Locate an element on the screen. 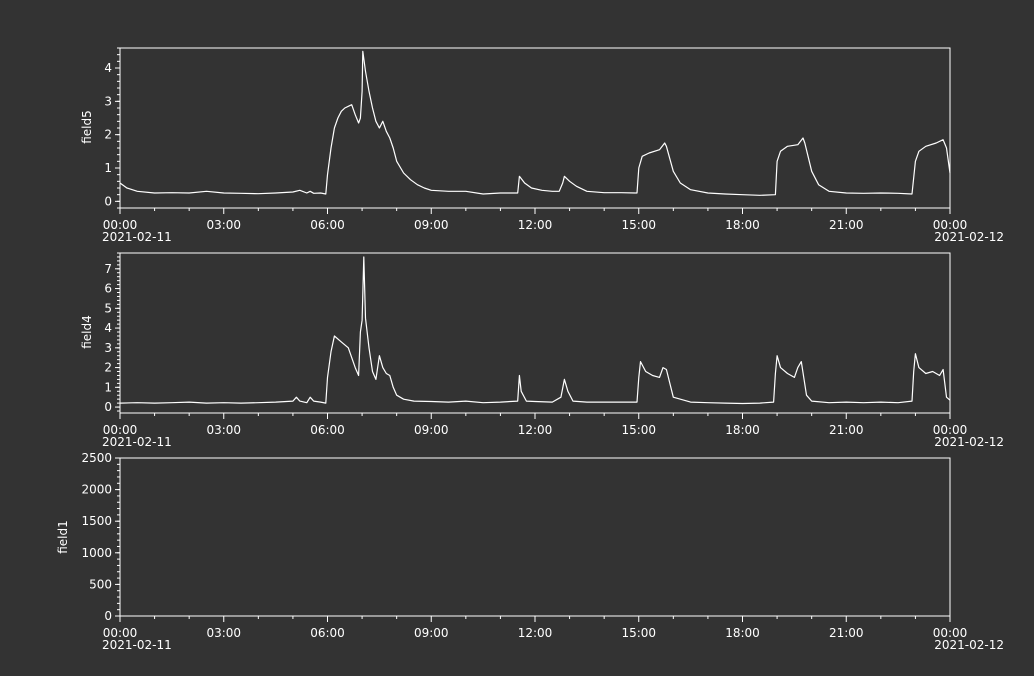  y-tick-label: 5 is located at coordinates (108, 308).